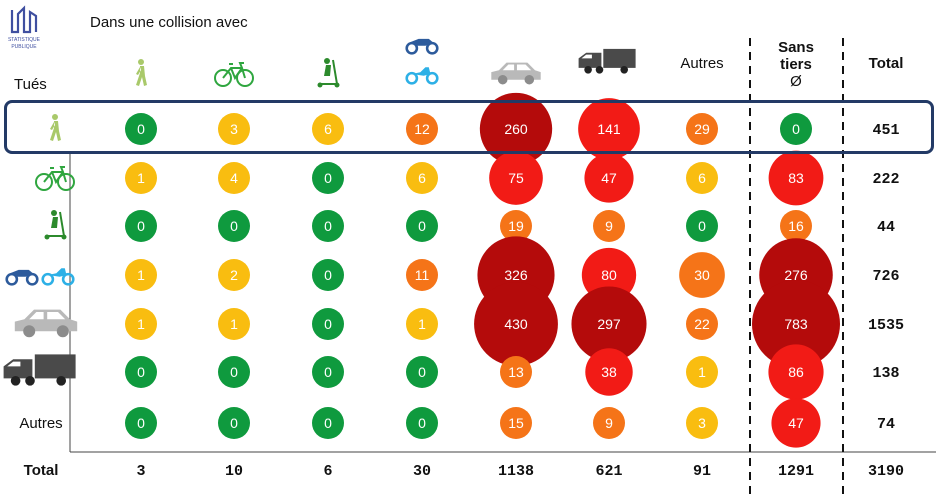 The height and width of the screenshot is (501, 940). I want to click on value-label-r6-c3: 0, so click(422, 423).